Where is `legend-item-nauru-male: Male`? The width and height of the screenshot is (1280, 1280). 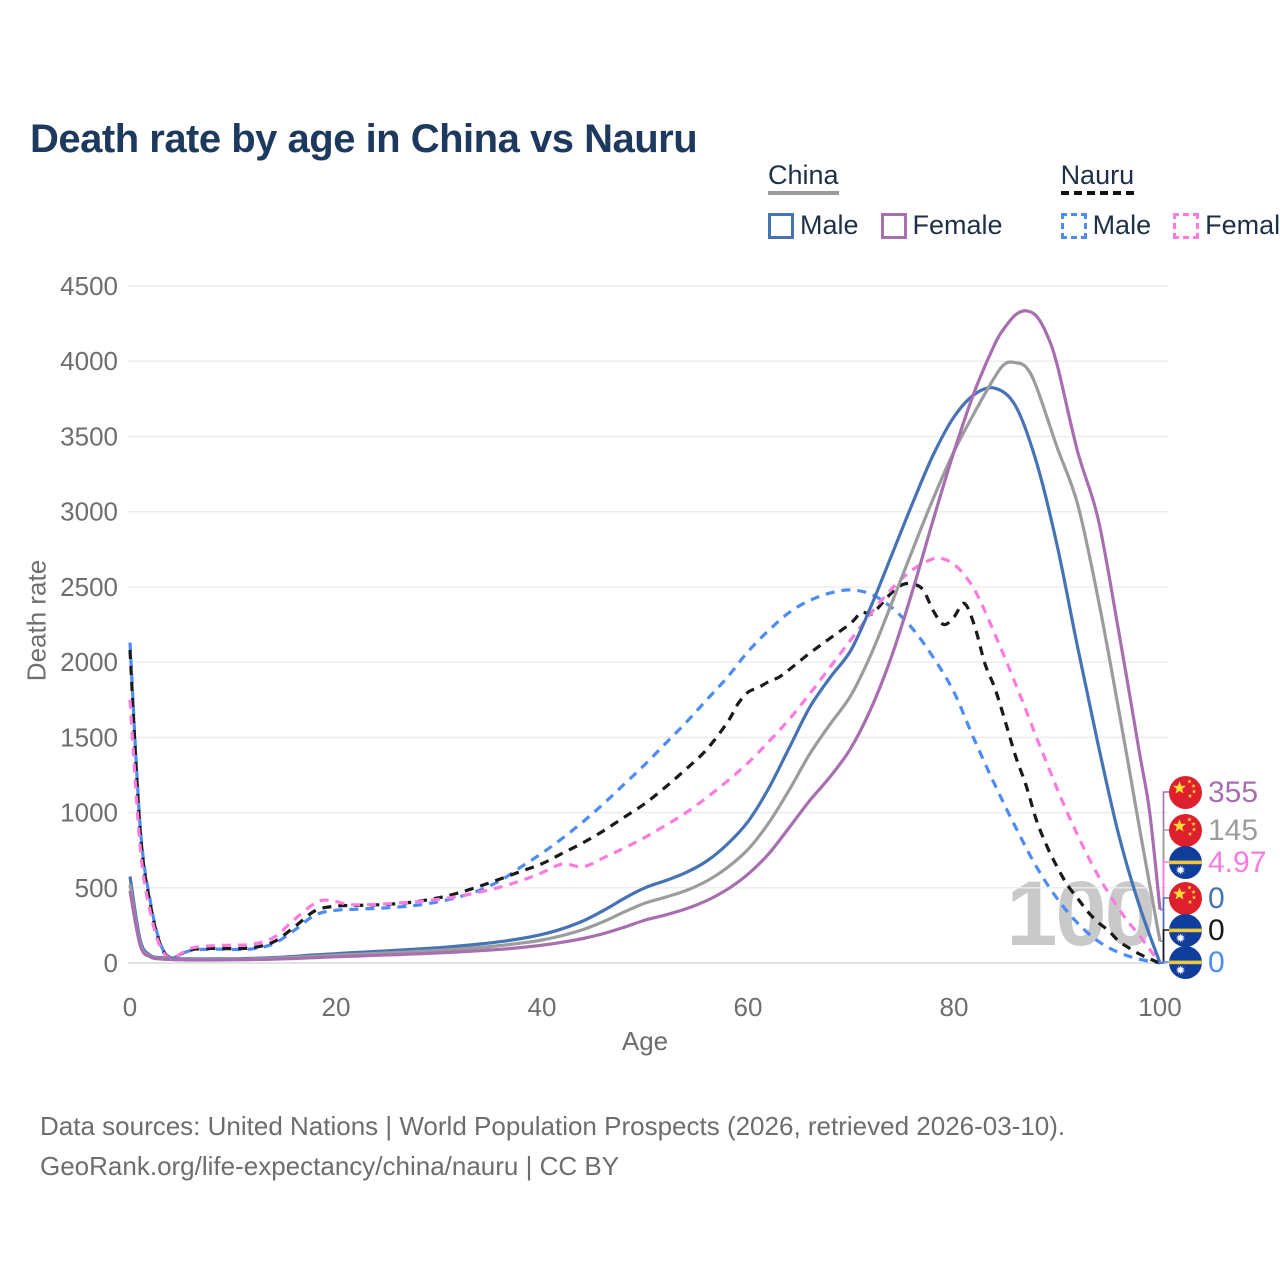
legend-item-nauru-male: Male is located at coordinates (1106, 225).